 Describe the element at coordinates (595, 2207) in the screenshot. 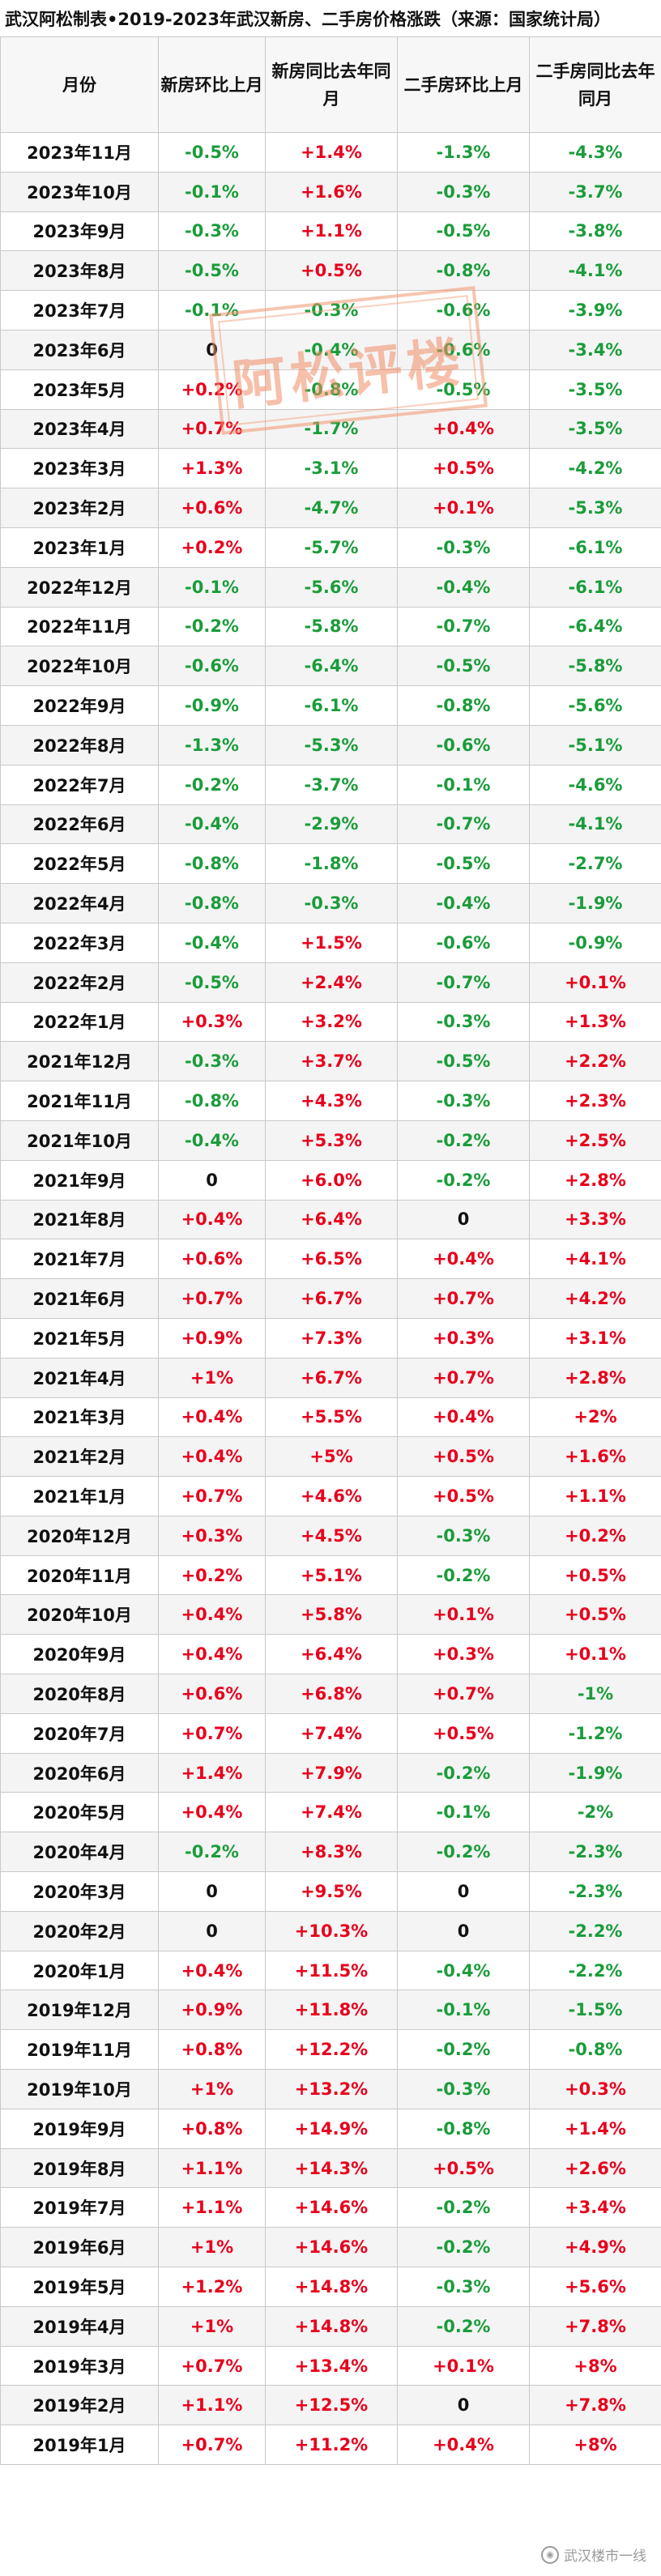

I see `cell-used-yoy: +3.4%` at that location.